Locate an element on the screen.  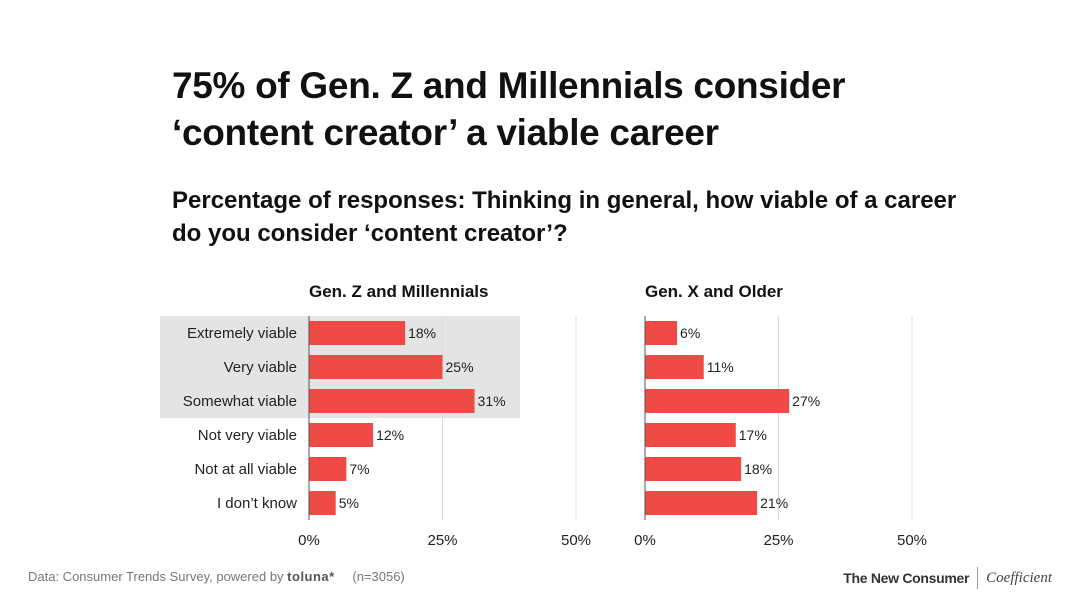
value-label: 17% is located at coordinates (753, 435).